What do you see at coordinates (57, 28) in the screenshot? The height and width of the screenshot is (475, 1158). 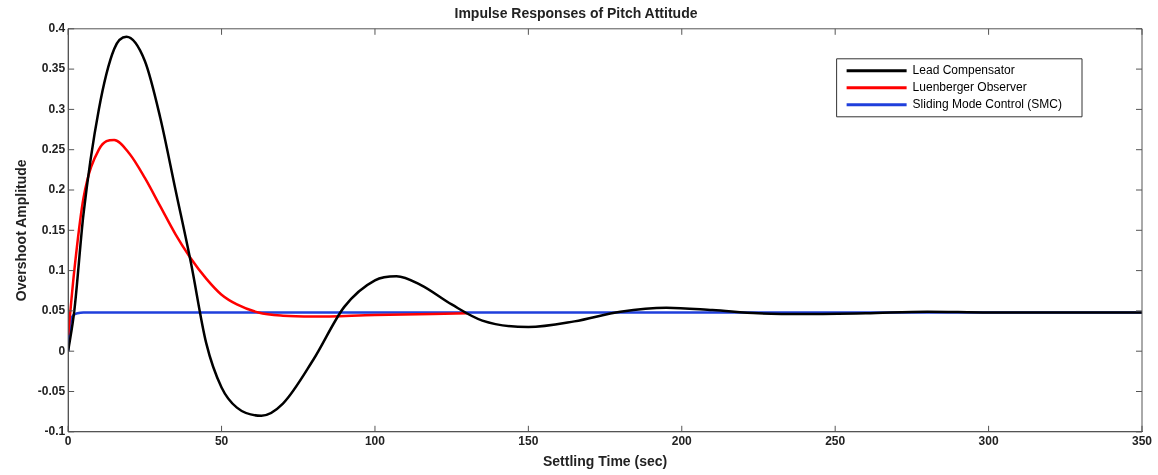 I see `y-tick-label: 0.4` at bounding box center [57, 28].